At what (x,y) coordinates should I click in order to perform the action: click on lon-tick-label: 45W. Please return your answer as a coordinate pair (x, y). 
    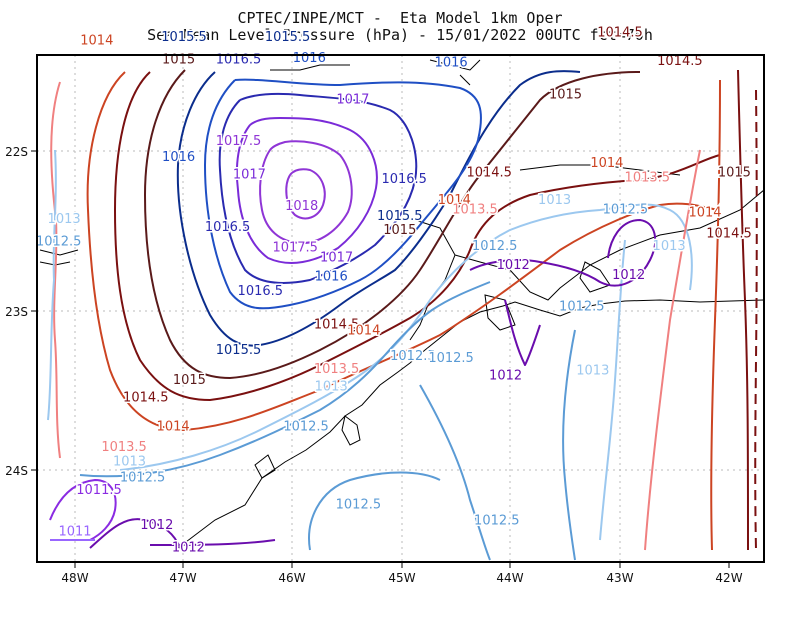
    Looking at the image, I should click on (401, 578).